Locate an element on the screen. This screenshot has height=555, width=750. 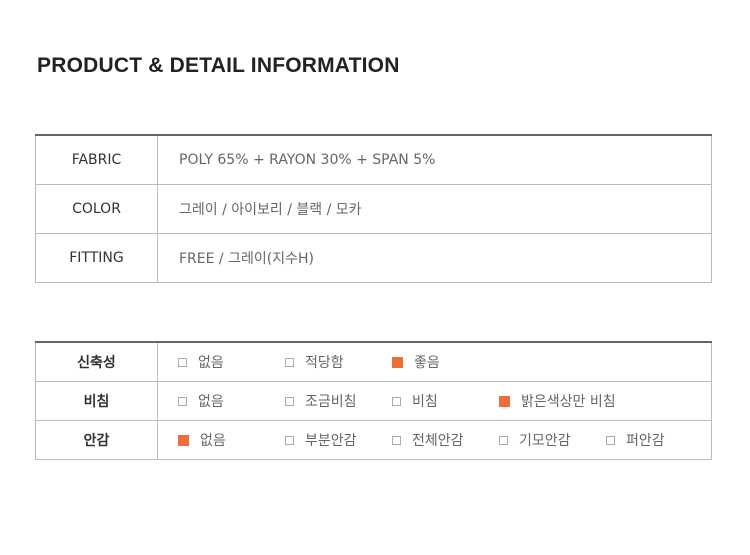
option-unchecked: 조금비침 is located at coordinates (321, 401).